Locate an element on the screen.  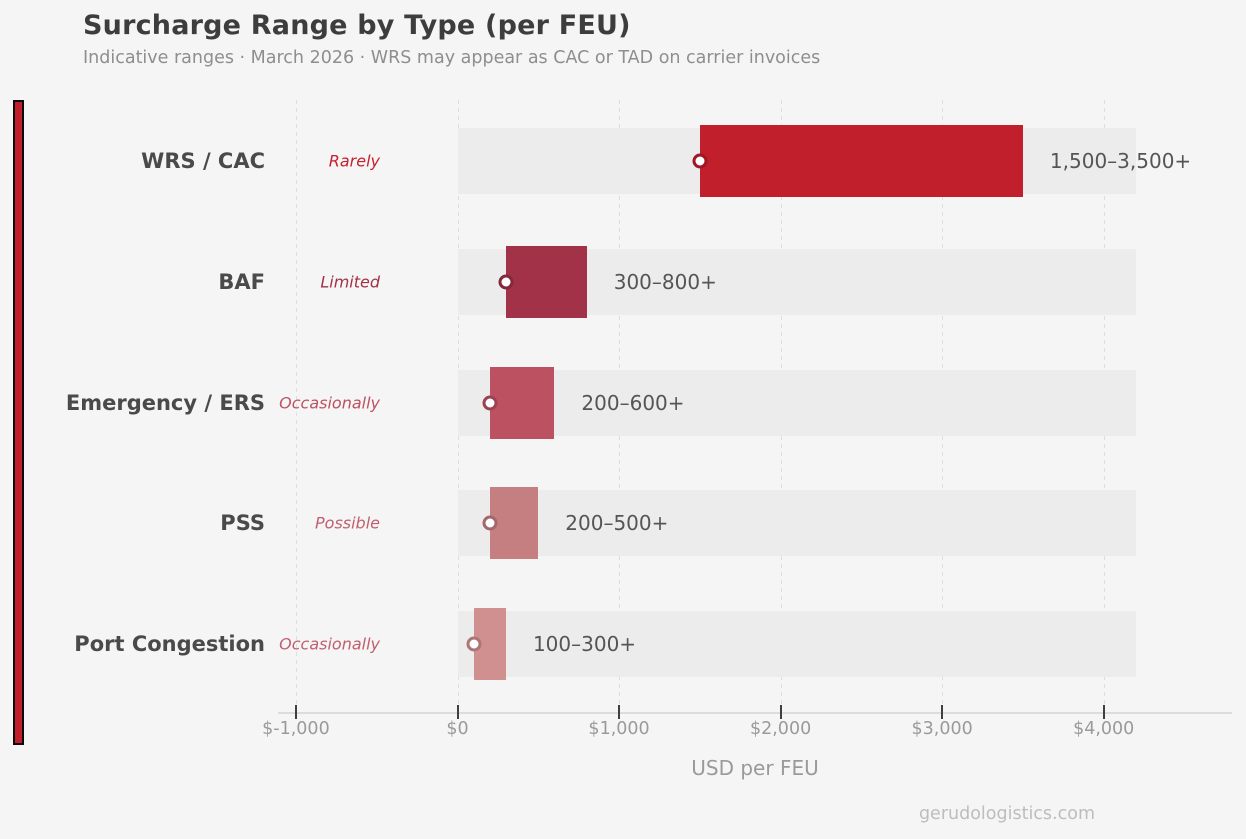
range-value-label: 300–800+ is located at coordinates (665, 281).